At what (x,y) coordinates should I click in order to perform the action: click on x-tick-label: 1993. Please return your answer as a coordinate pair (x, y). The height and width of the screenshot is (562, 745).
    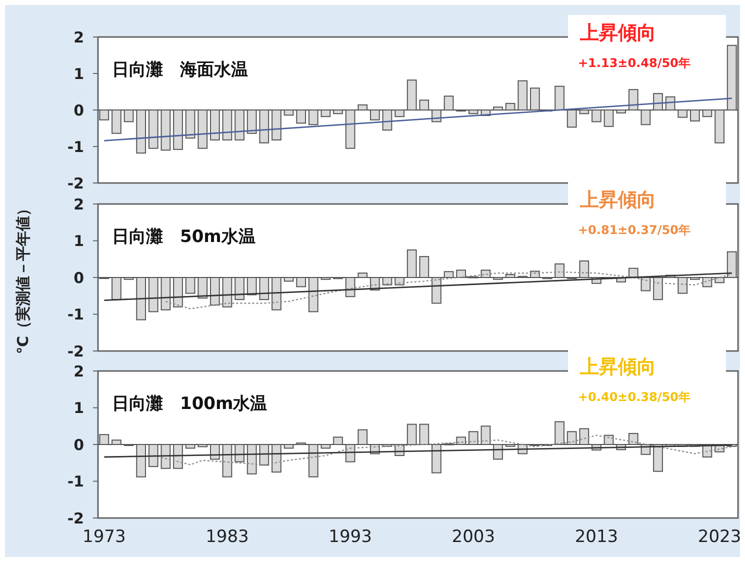
    Looking at the image, I should click on (350, 537).